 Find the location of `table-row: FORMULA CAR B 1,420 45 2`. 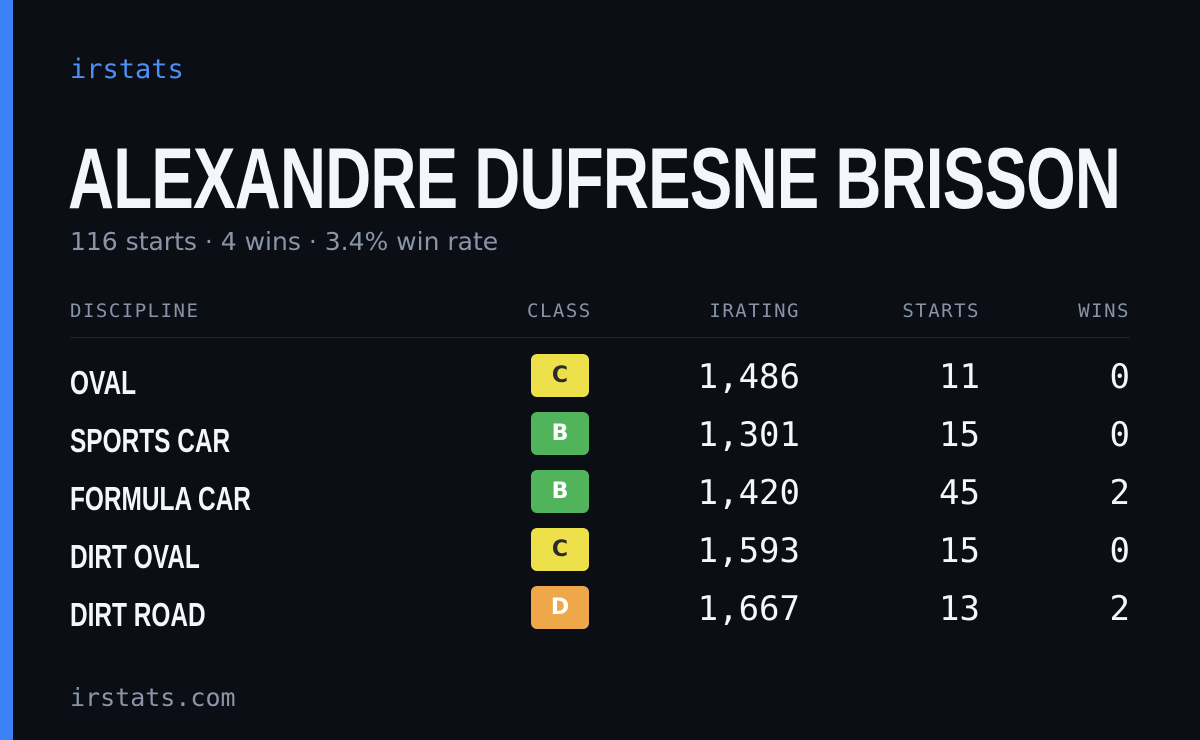

table-row: FORMULA CAR B 1,420 45 2 is located at coordinates (600, 499).